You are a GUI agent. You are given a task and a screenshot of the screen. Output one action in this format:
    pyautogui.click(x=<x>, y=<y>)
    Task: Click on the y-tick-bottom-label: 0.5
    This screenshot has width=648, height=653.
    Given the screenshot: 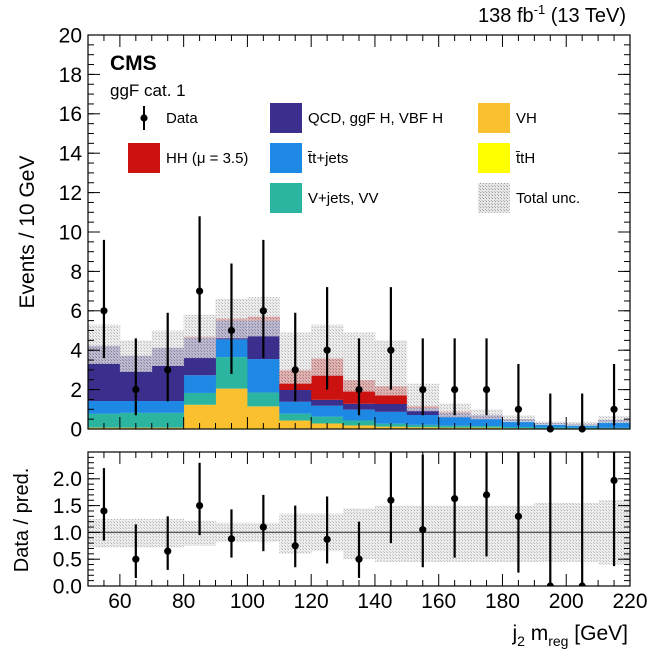 What is the action you would take?
    pyautogui.click(x=67, y=560)
    